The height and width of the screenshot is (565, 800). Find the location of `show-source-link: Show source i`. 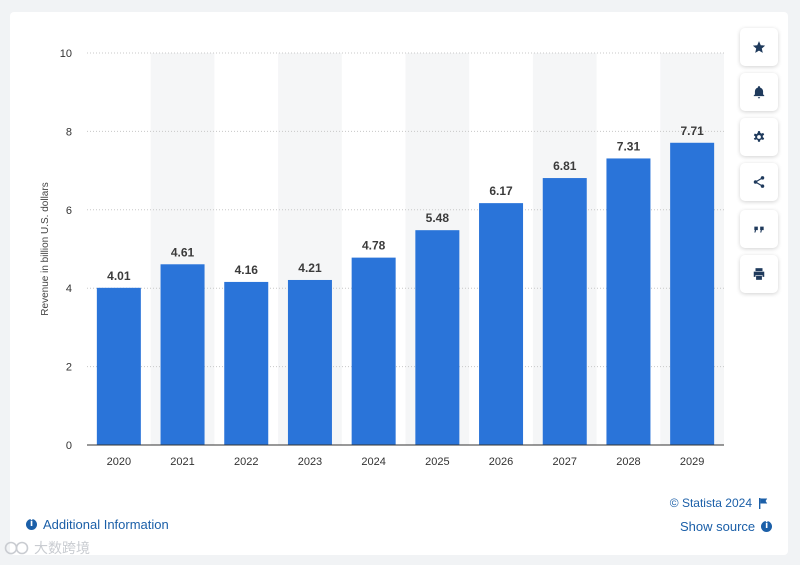

show-source-link: Show source i is located at coordinates (726, 526).